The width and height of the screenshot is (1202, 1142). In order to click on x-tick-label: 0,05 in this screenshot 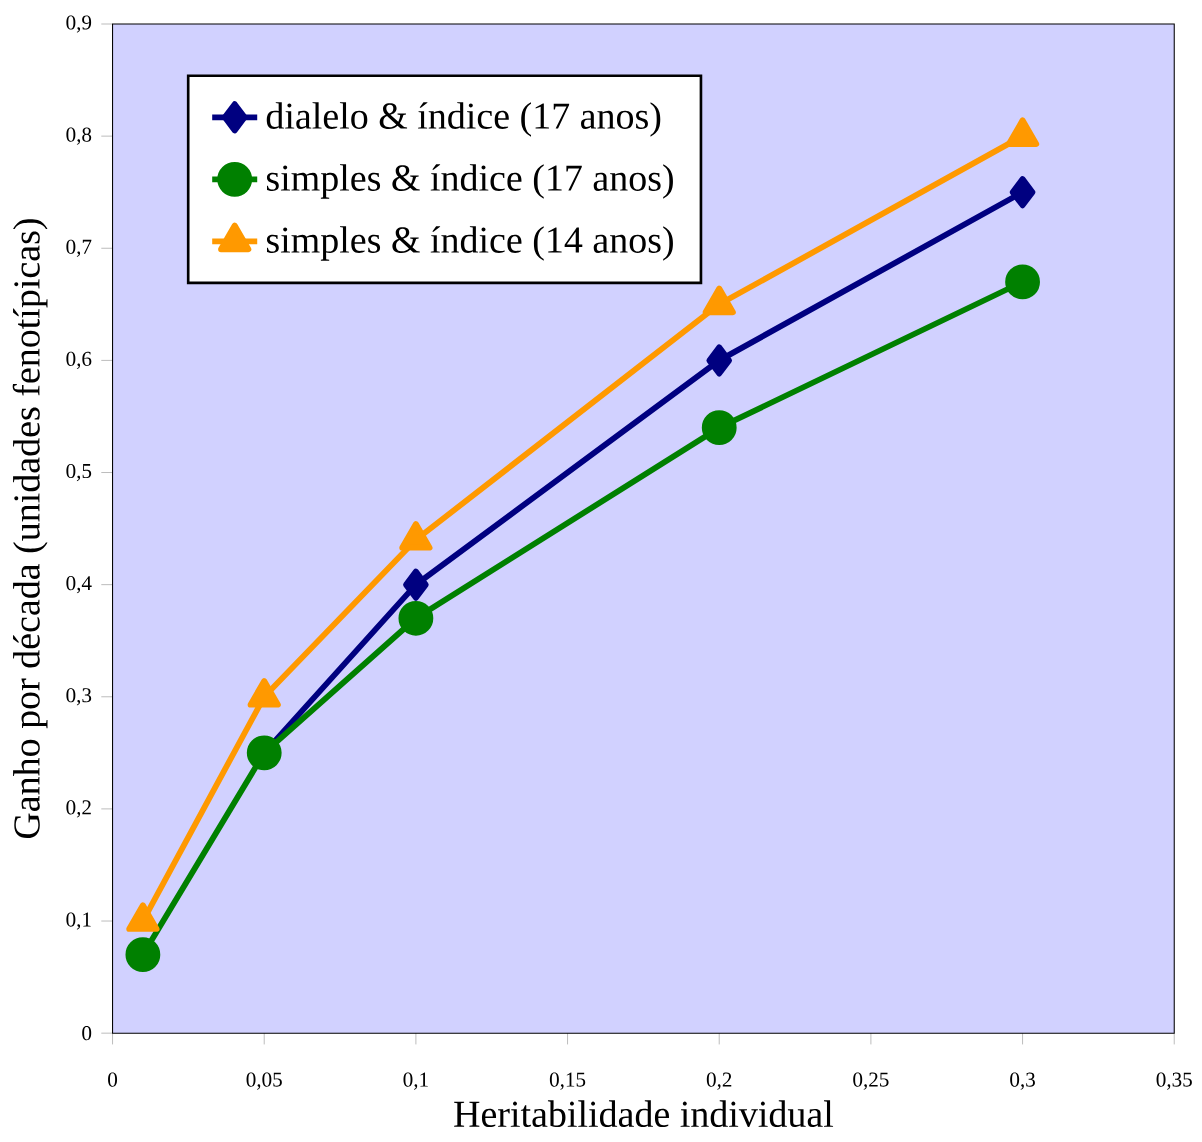, I will do `click(264, 1081)`.